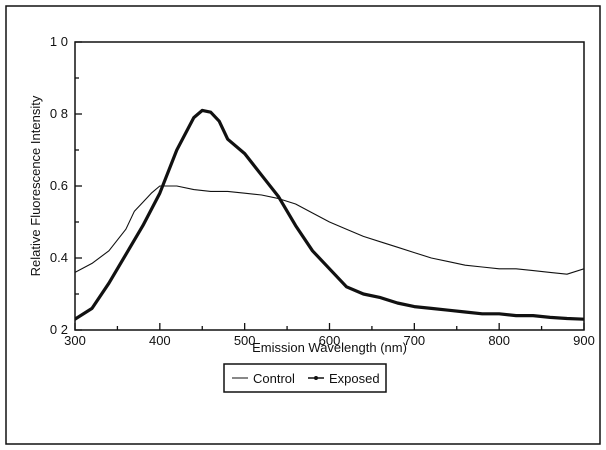  What do you see at coordinates (59, 257) in the screenshot?
I see `y-tick-label: 0.4` at bounding box center [59, 257].